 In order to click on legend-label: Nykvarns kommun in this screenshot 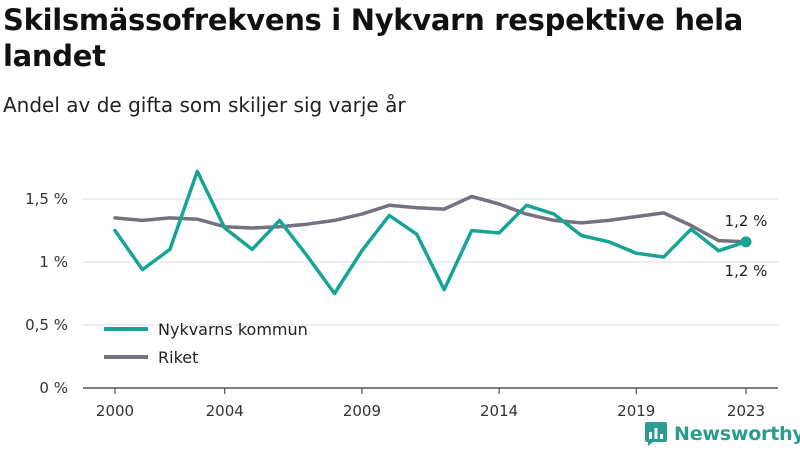, I will do `click(233, 329)`.